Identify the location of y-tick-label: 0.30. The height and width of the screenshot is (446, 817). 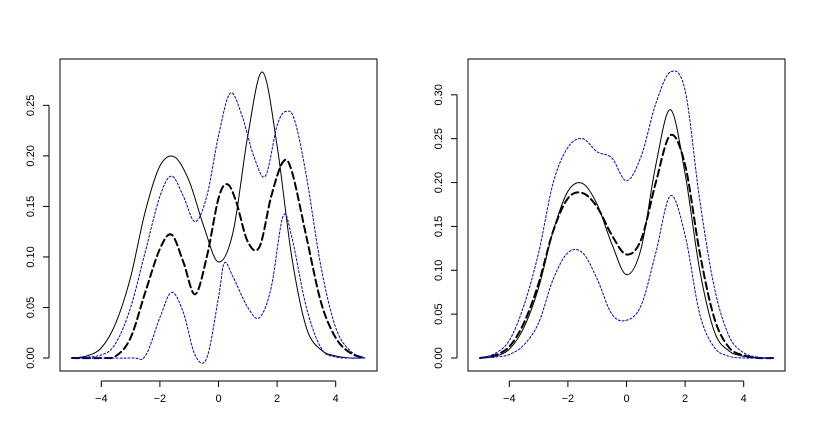
(439, 94).